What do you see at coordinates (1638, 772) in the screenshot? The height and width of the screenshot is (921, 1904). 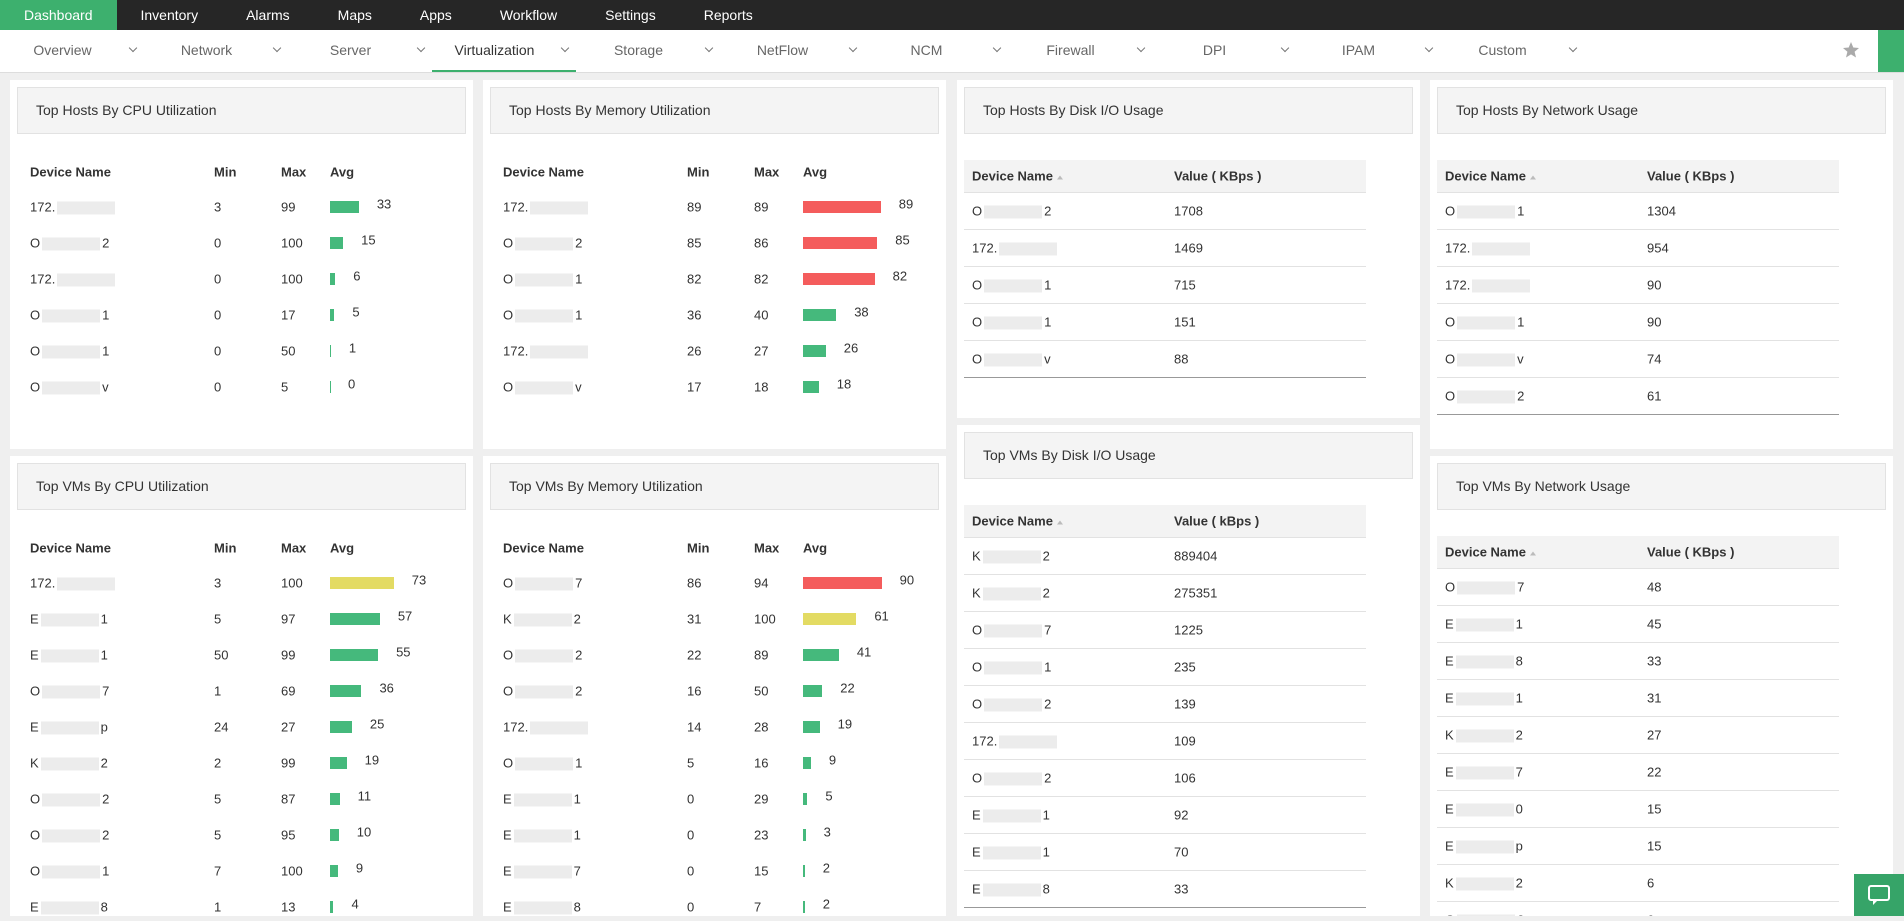 I see `table-row: E 7 22` at bounding box center [1638, 772].